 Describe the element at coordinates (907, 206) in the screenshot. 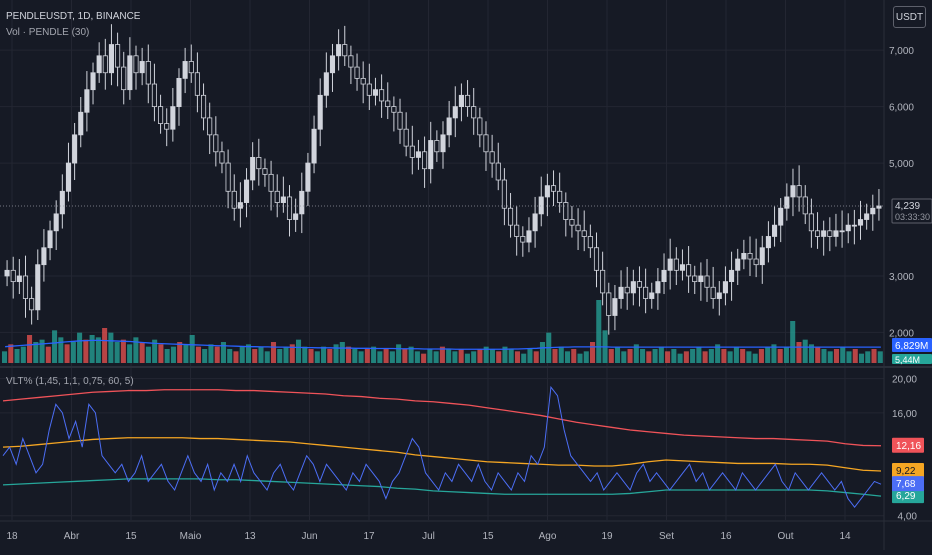

I see `last-price-label: 4,239` at that location.